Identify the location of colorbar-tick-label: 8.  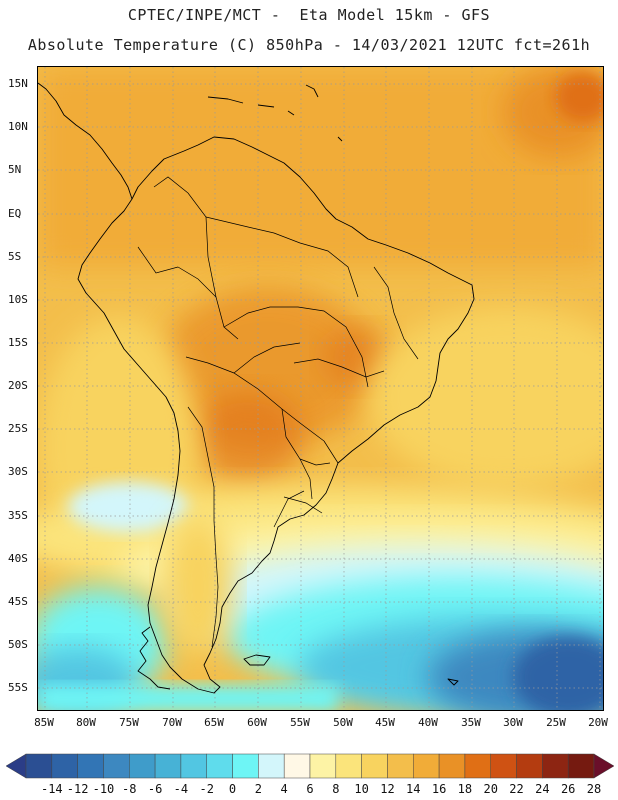
(336, 789).